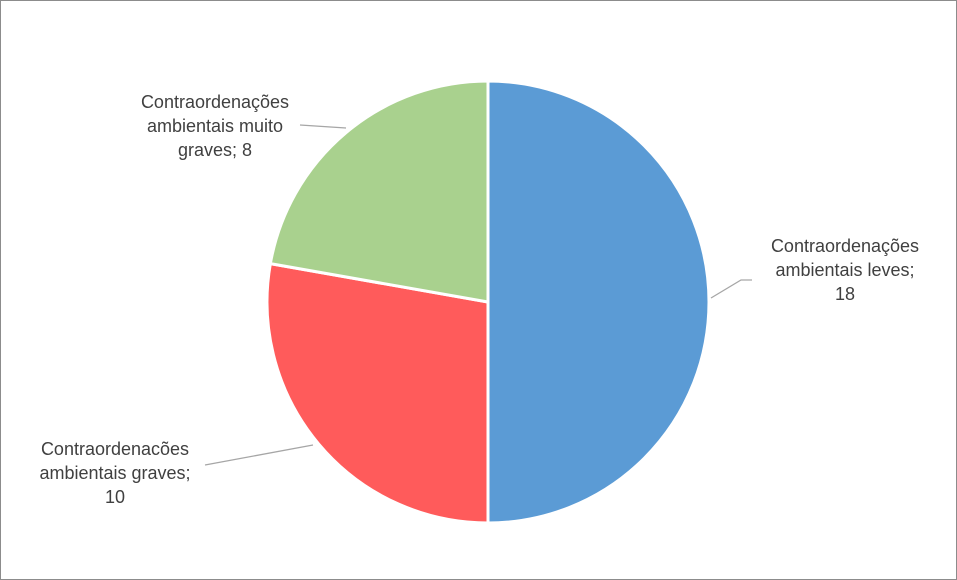 The width and height of the screenshot is (957, 580). Describe the element at coordinates (731, 289) in the screenshot. I see `leader-line-leves` at that location.